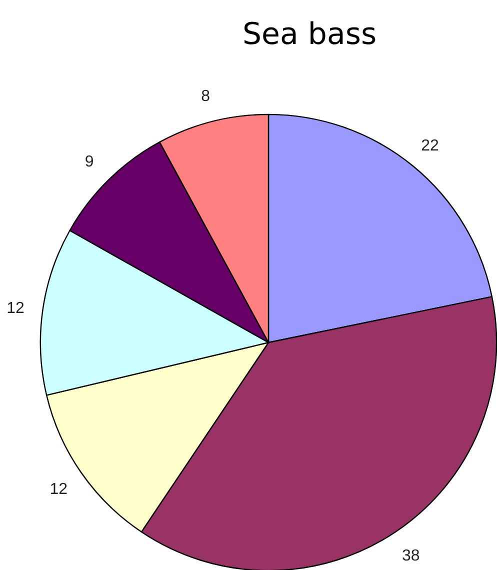  Describe the element at coordinates (205, 97) in the screenshot. I see `data-label: 8` at that location.